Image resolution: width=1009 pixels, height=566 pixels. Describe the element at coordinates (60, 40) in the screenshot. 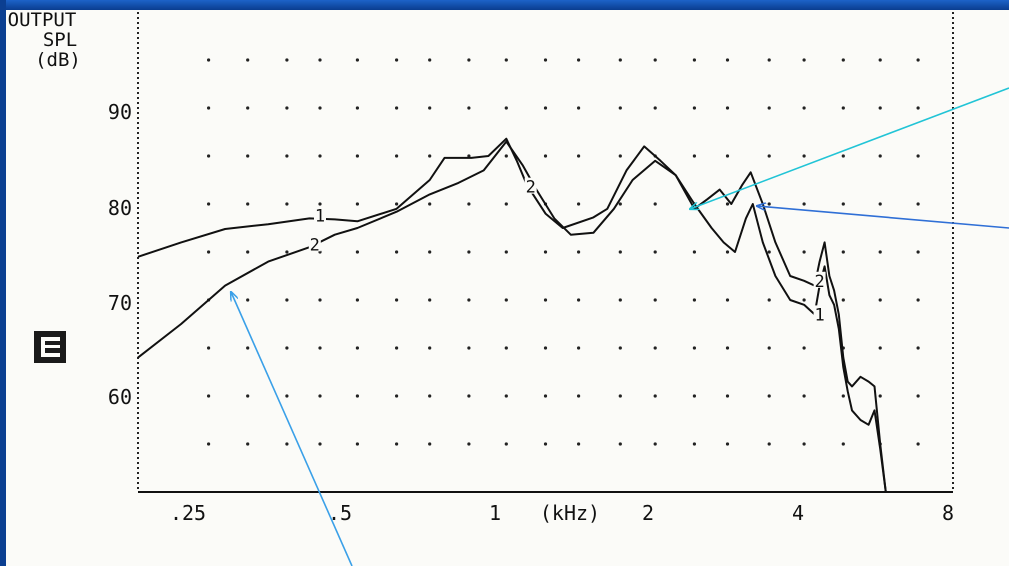

I see `y-title-line-2: SPL` at that location.